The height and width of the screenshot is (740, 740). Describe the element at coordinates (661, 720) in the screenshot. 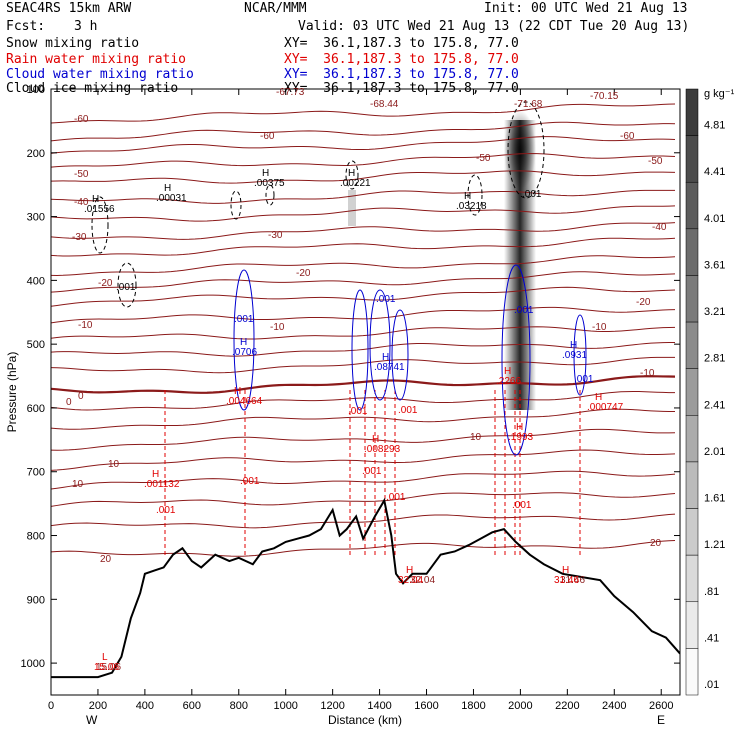

I see `x-end-east: E` at that location.